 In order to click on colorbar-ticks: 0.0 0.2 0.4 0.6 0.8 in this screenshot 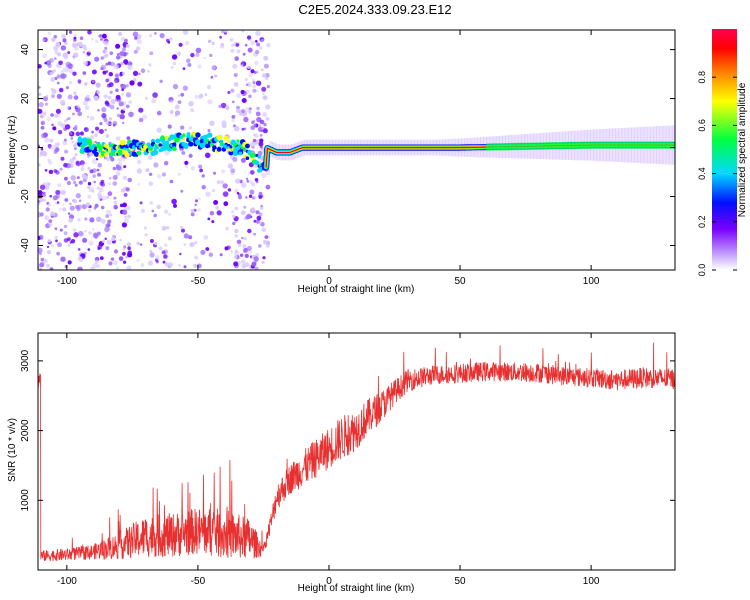, I will do `click(717, 173)`.